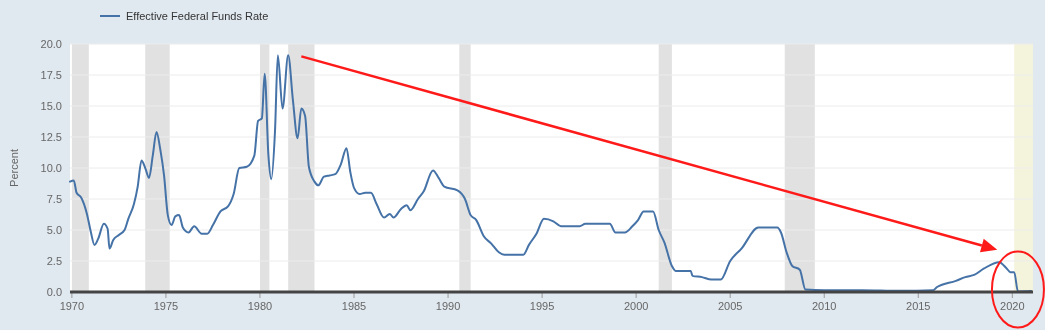 This screenshot has height=330, width=1045. I want to click on x-tick-label: 1985, so click(354, 306).